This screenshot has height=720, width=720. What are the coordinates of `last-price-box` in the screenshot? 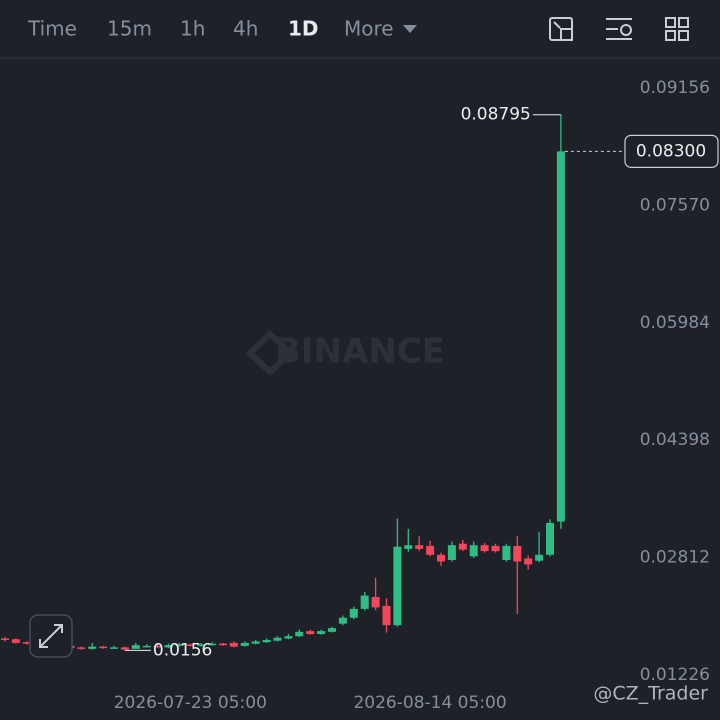 It's located at (671, 151).